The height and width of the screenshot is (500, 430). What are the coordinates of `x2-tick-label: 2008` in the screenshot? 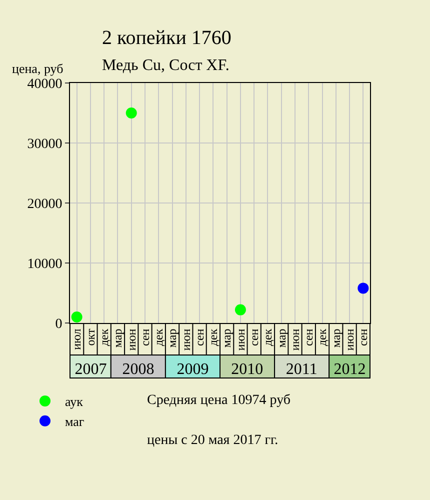 It's located at (138, 369).